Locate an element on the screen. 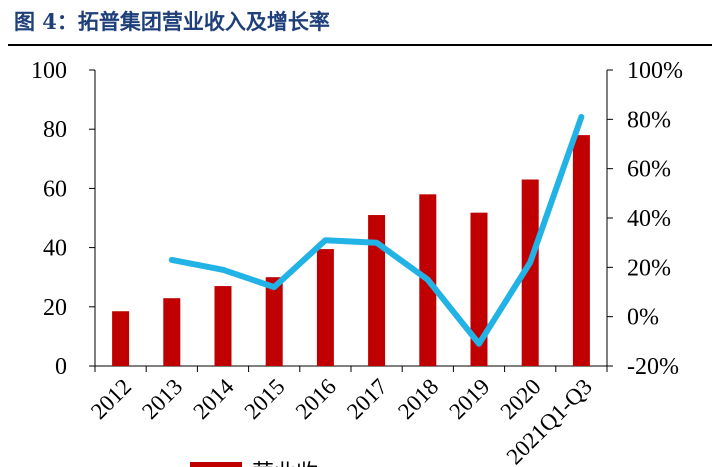  x-tick-label: 2019 is located at coordinates (469, 399).